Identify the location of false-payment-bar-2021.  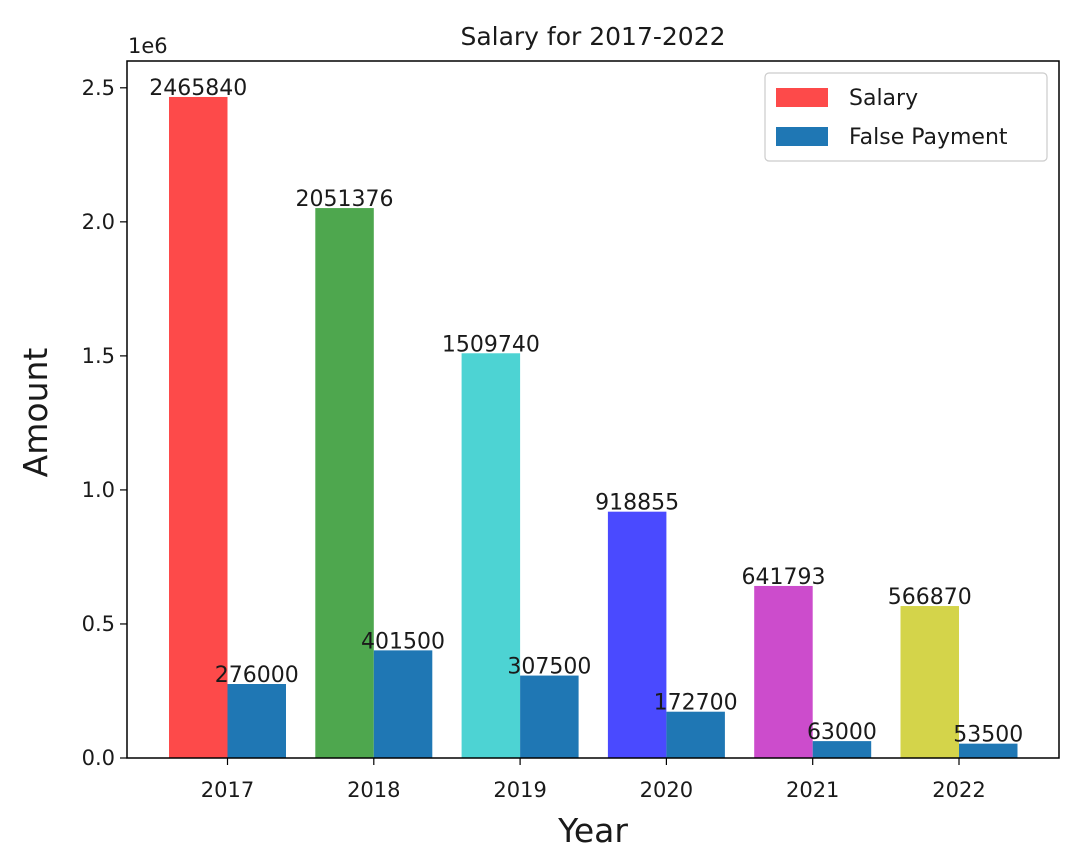
(842, 749).